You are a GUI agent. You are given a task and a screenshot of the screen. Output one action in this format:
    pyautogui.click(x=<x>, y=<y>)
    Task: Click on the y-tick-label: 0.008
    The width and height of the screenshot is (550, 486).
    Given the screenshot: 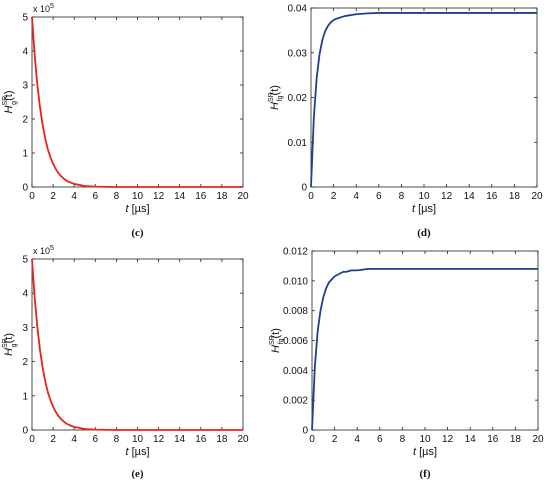 What is the action you would take?
    pyautogui.click(x=295, y=311)
    